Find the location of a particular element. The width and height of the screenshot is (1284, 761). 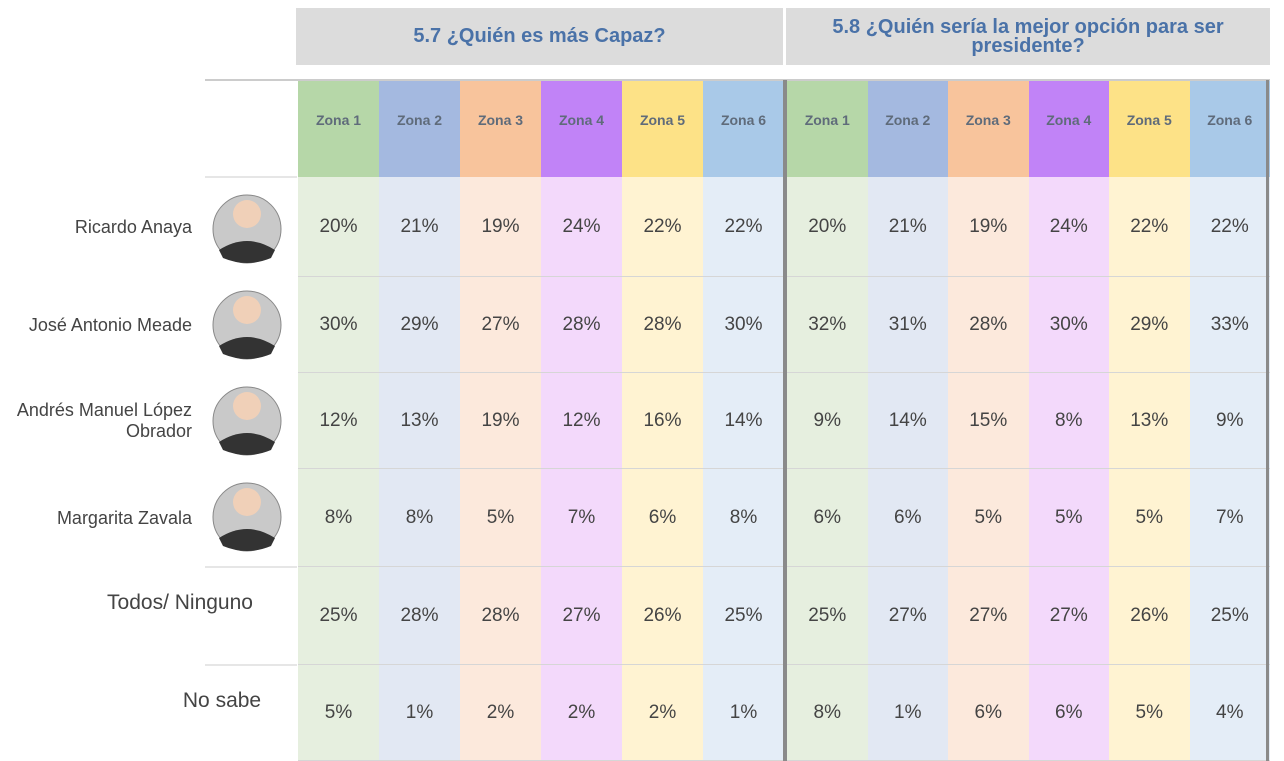

value-cell: 31% is located at coordinates (907, 325).